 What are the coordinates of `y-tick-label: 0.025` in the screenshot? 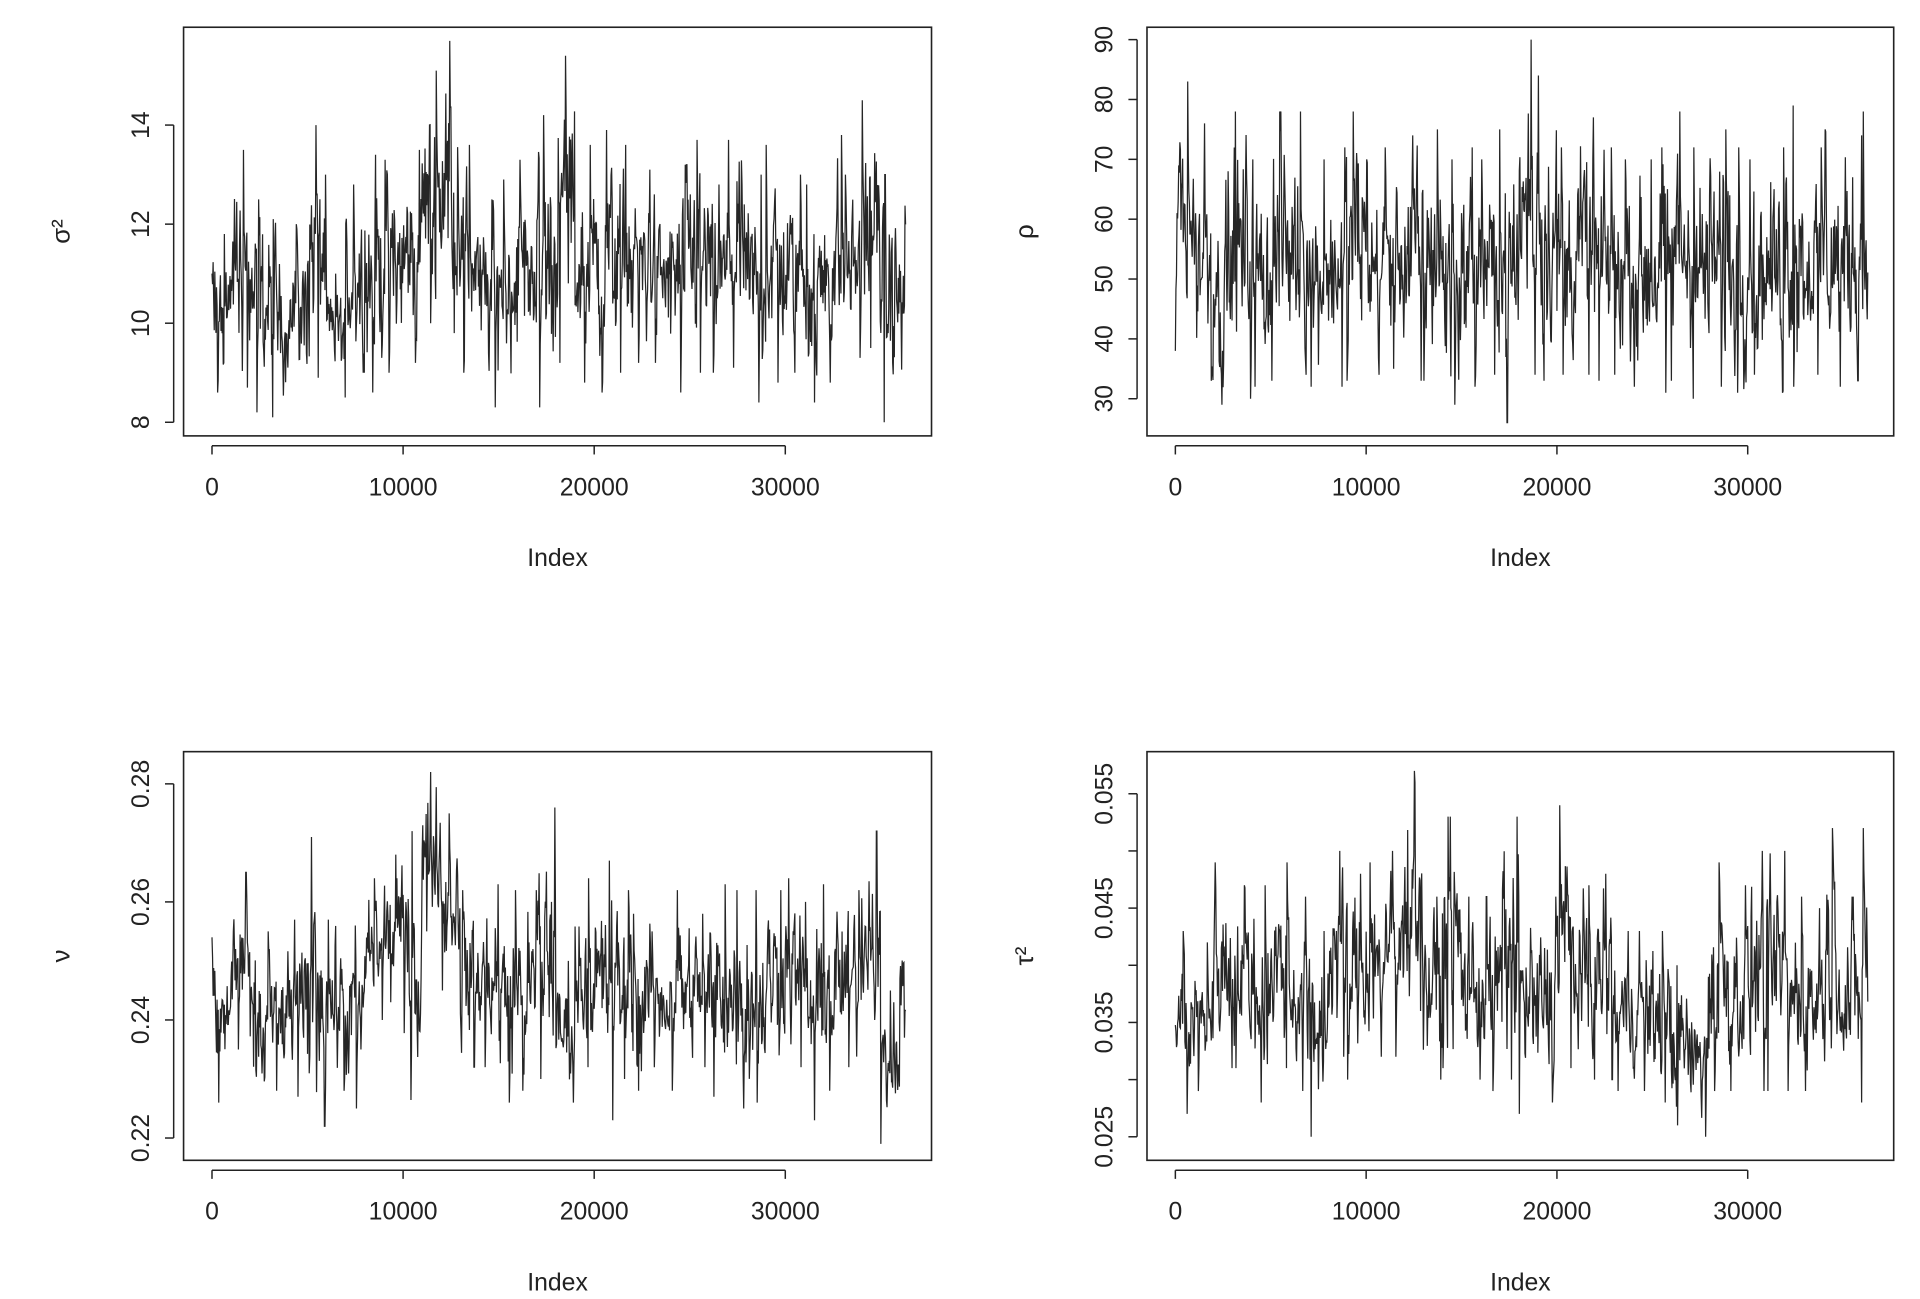 It's located at (1104, 1137).